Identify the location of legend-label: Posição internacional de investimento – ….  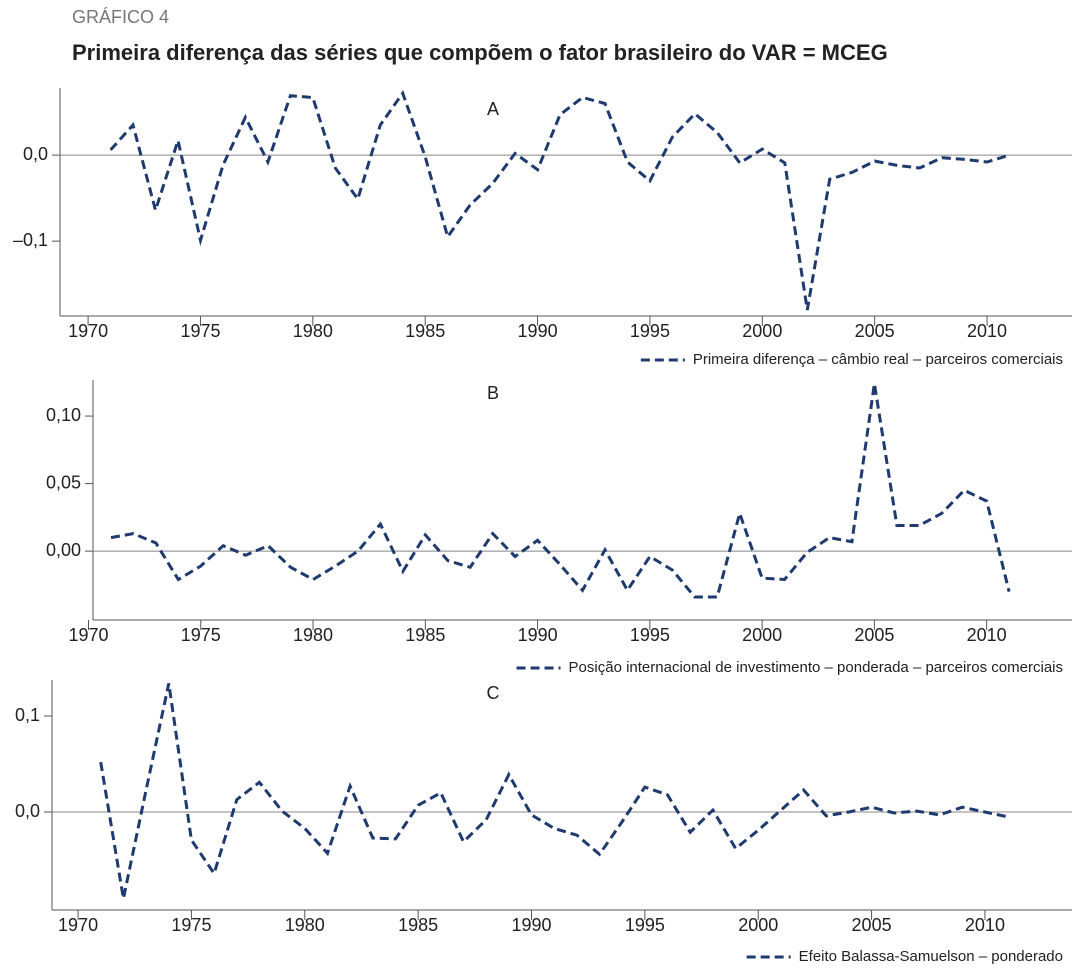
(816, 667).